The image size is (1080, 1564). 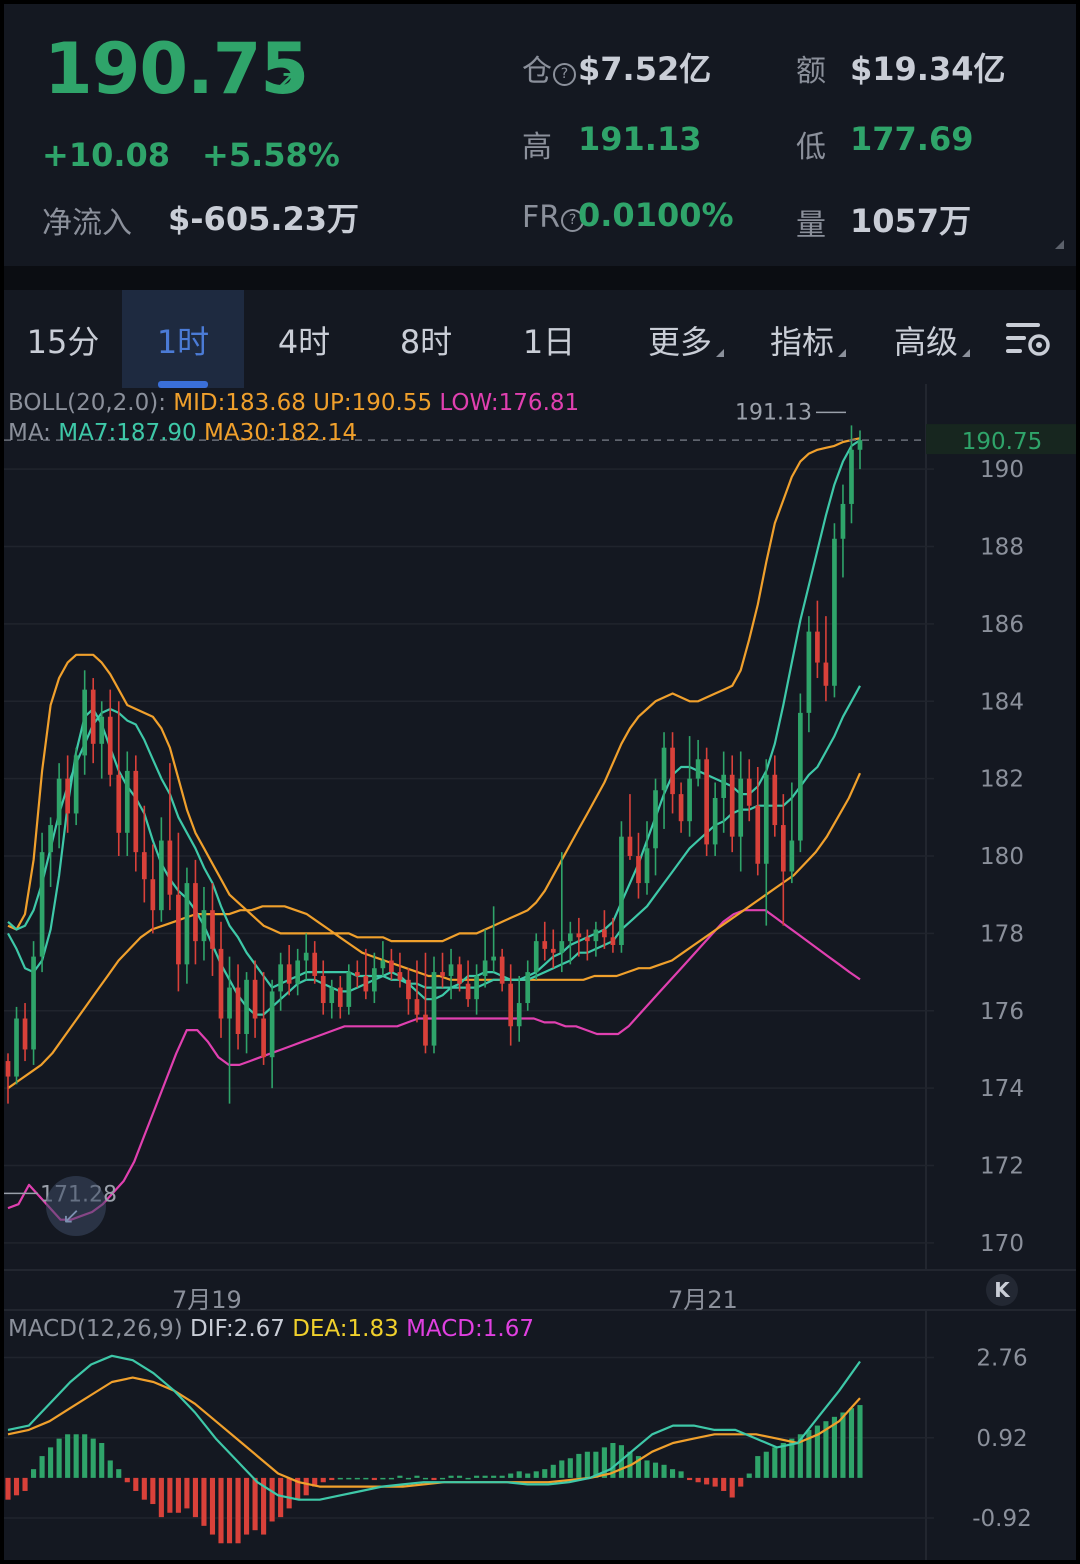 What do you see at coordinates (304, 339) in the screenshot?
I see `tab-4h: 4时` at bounding box center [304, 339].